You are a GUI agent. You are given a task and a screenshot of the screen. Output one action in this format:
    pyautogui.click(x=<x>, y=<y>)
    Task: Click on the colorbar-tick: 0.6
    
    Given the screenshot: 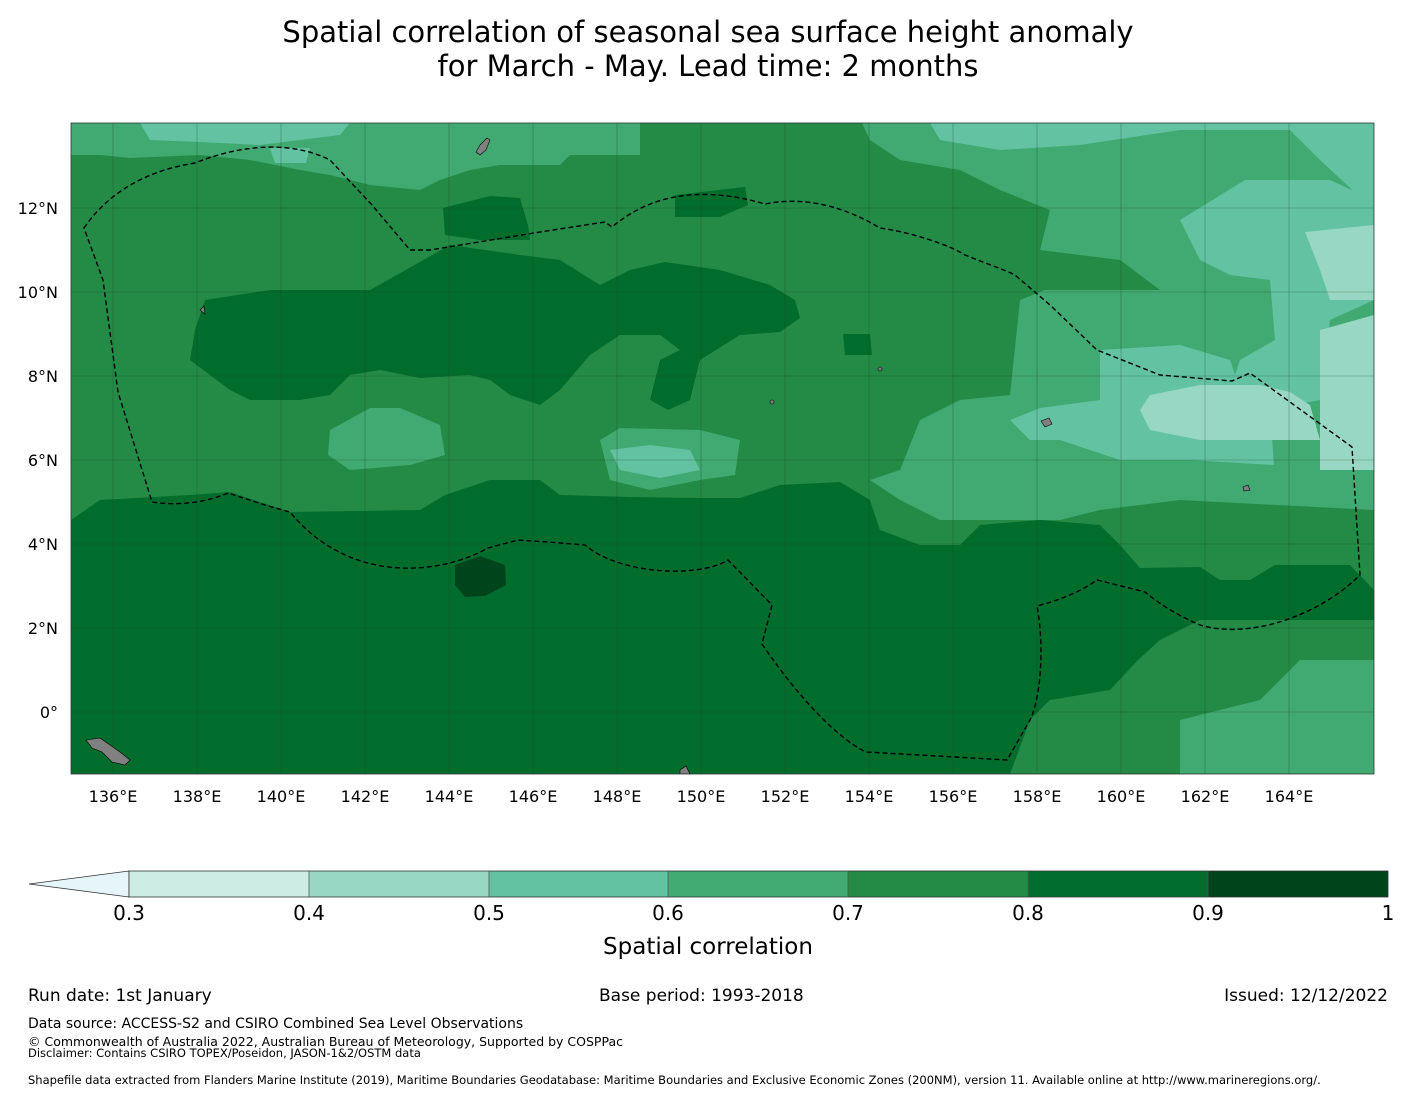 What is the action you would take?
    pyautogui.click(x=668, y=913)
    